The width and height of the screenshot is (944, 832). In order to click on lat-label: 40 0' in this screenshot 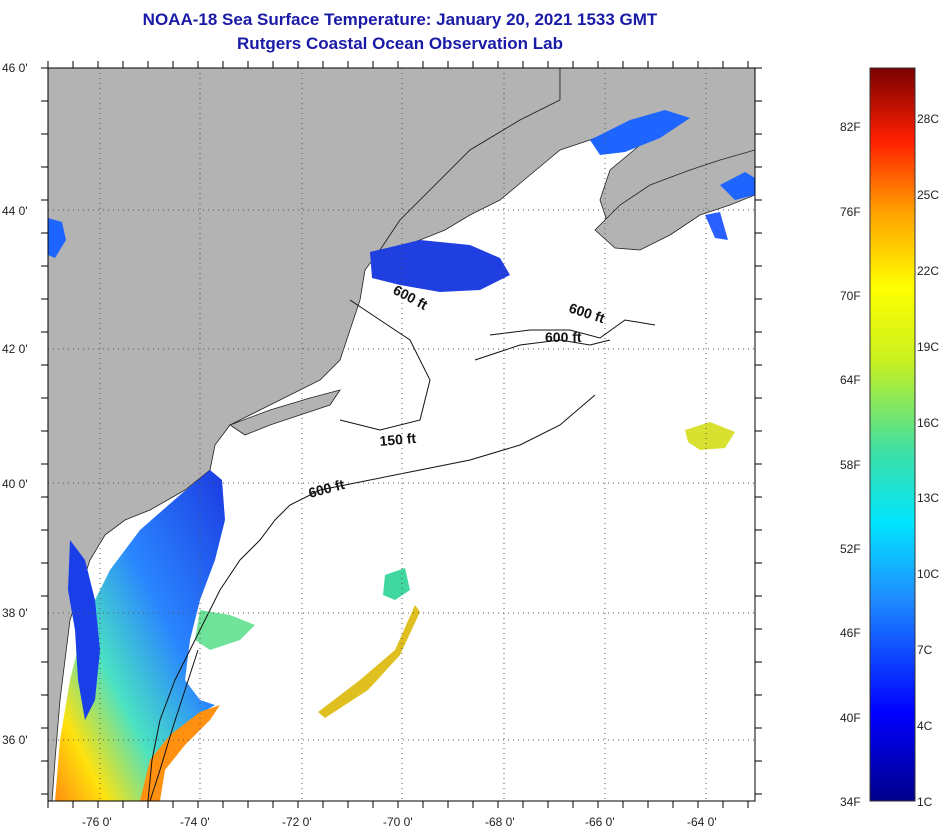, I will do `click(15, 484)`.